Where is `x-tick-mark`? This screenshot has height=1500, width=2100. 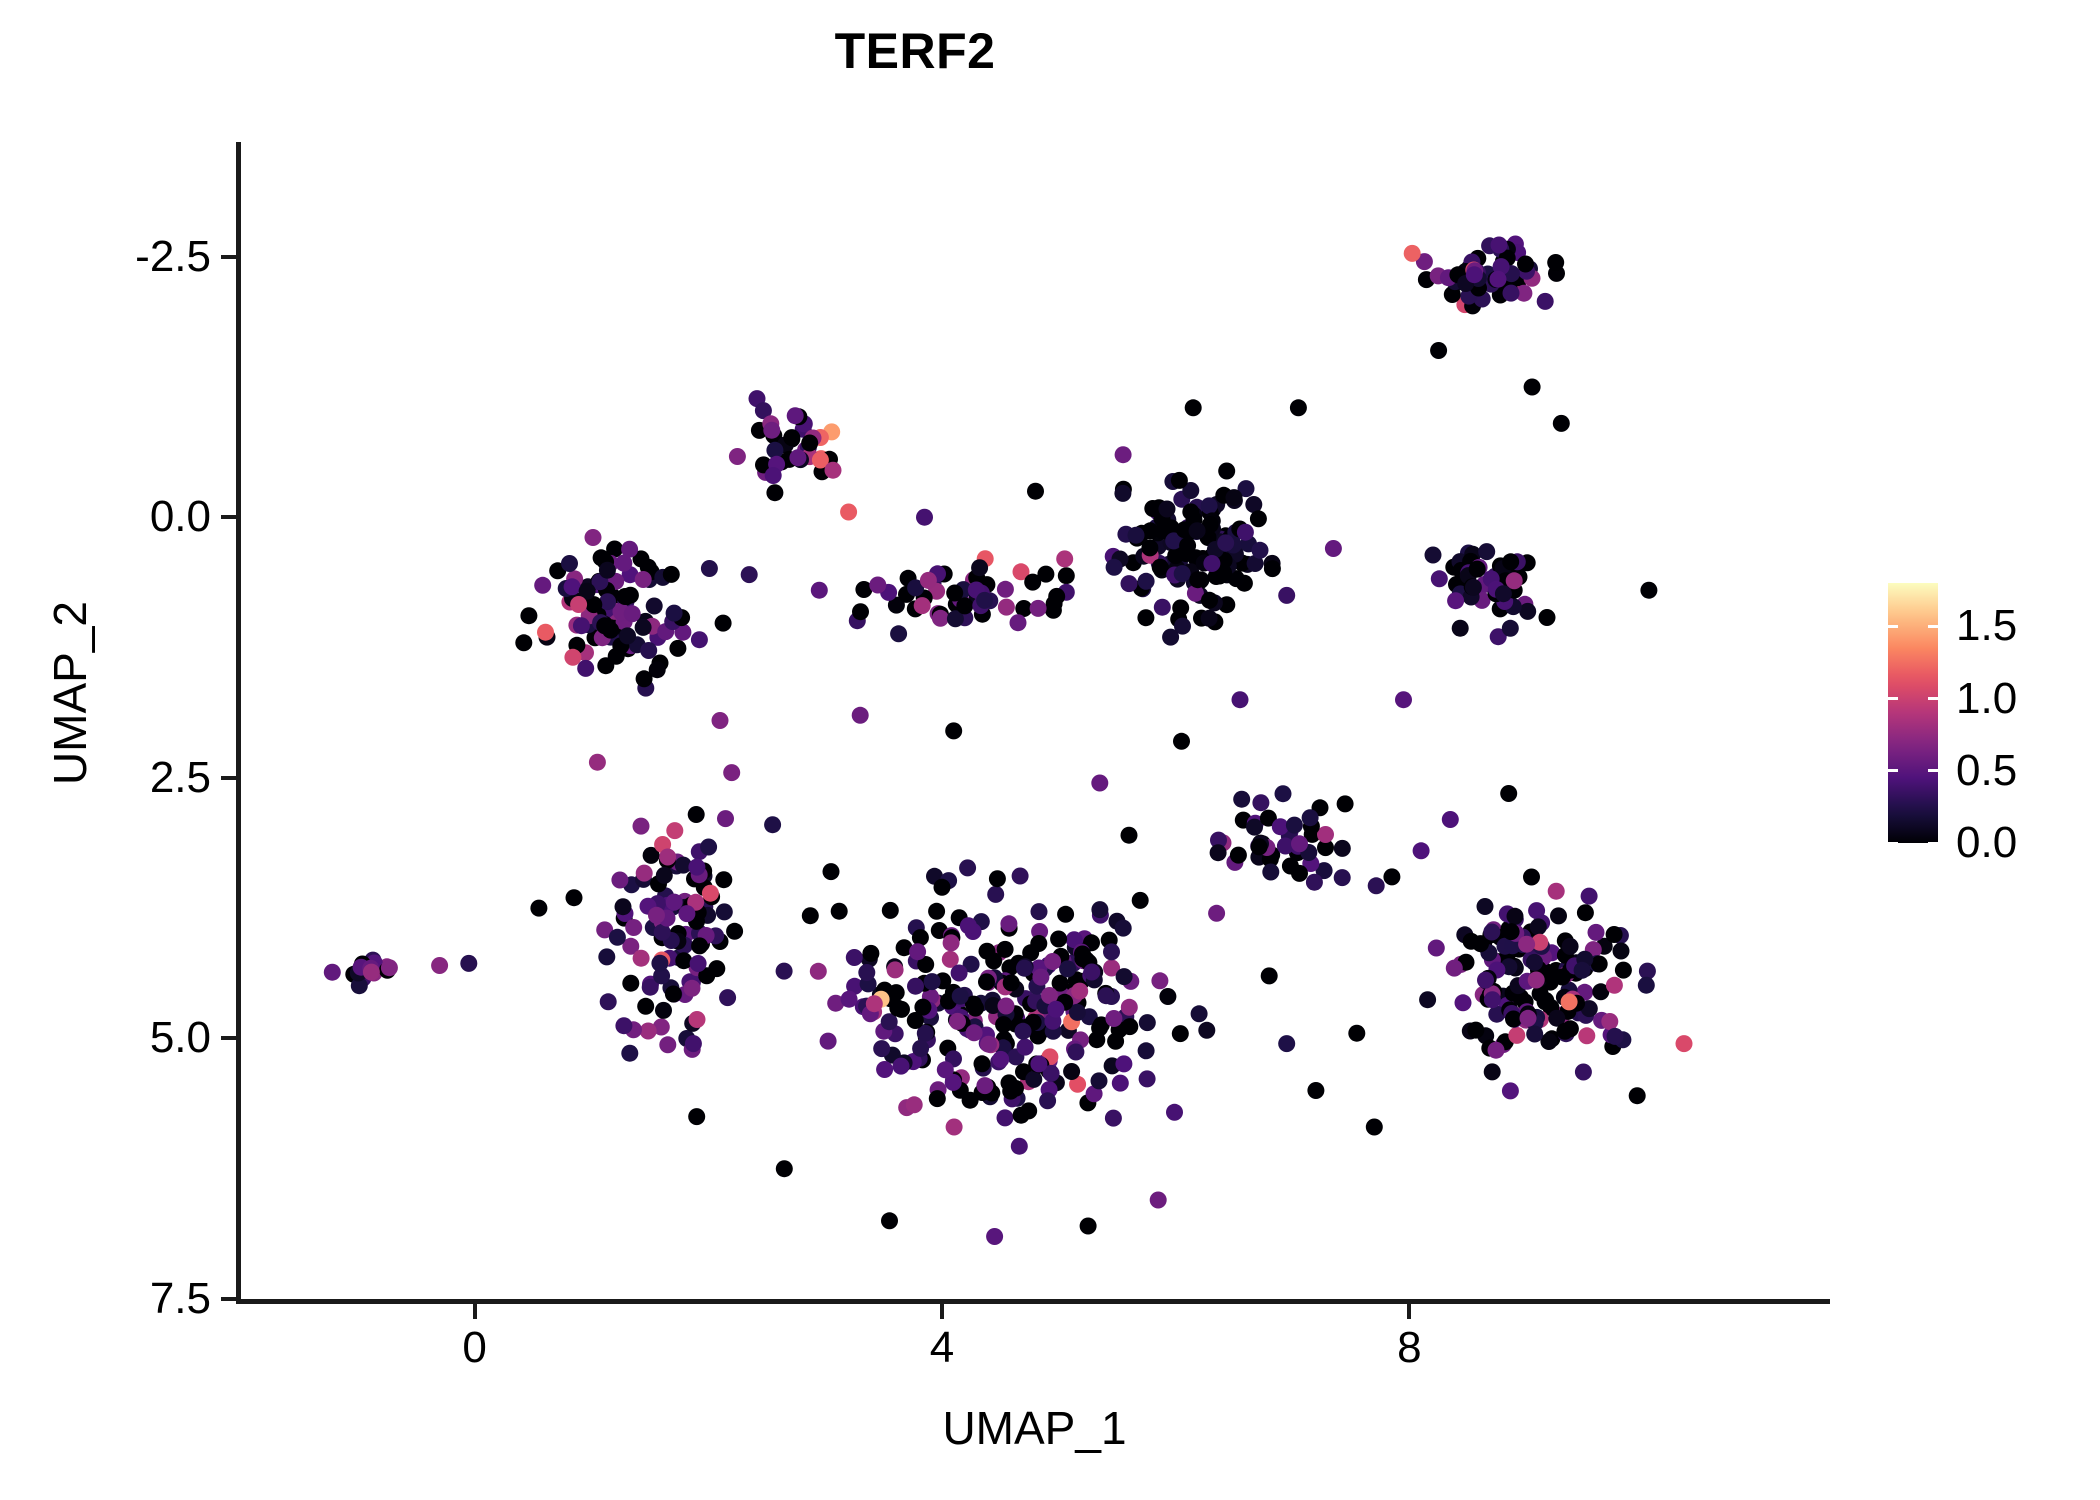
x-tick-mark is located at coordinates (1409, 1311).